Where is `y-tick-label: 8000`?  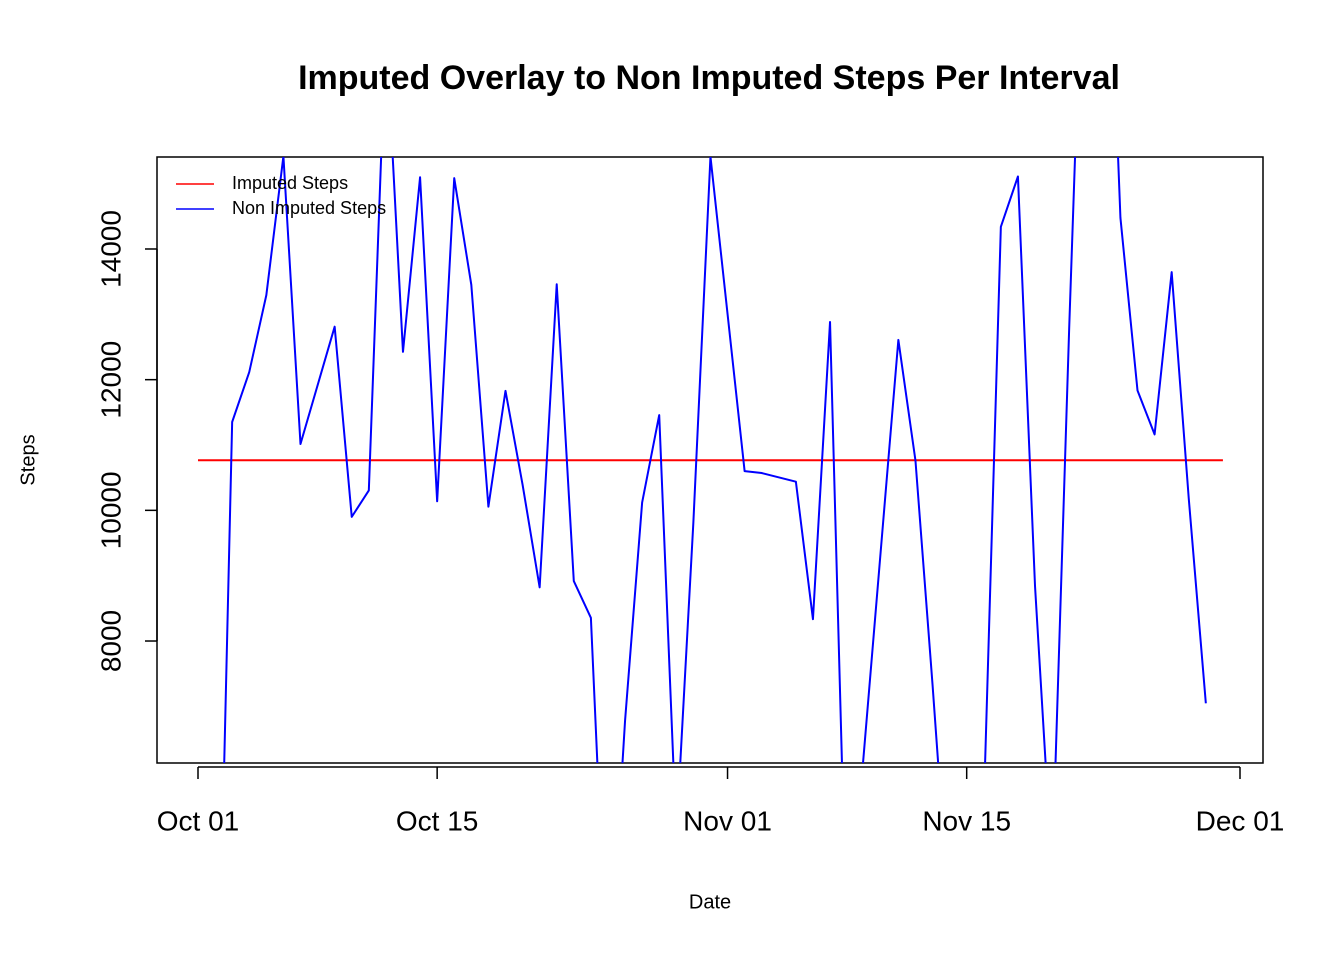
y-tick-label: 8000 is located at coordinates (110, 641).